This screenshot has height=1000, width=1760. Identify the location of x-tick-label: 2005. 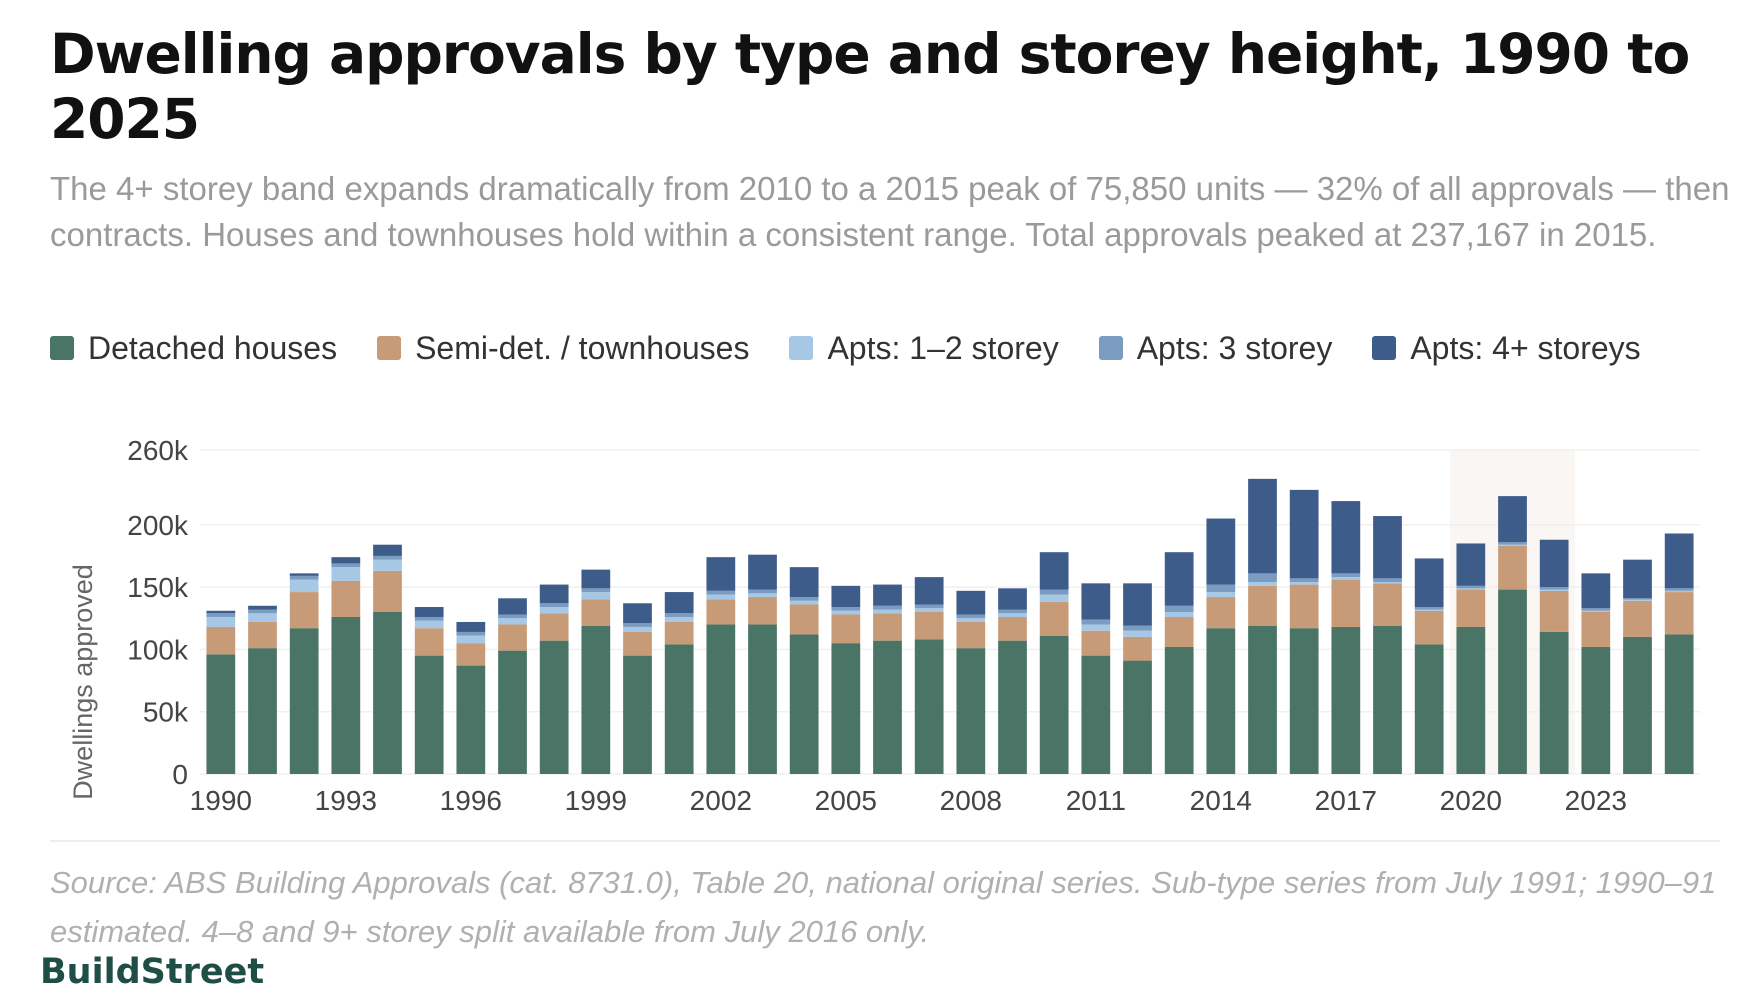
(846, 800).